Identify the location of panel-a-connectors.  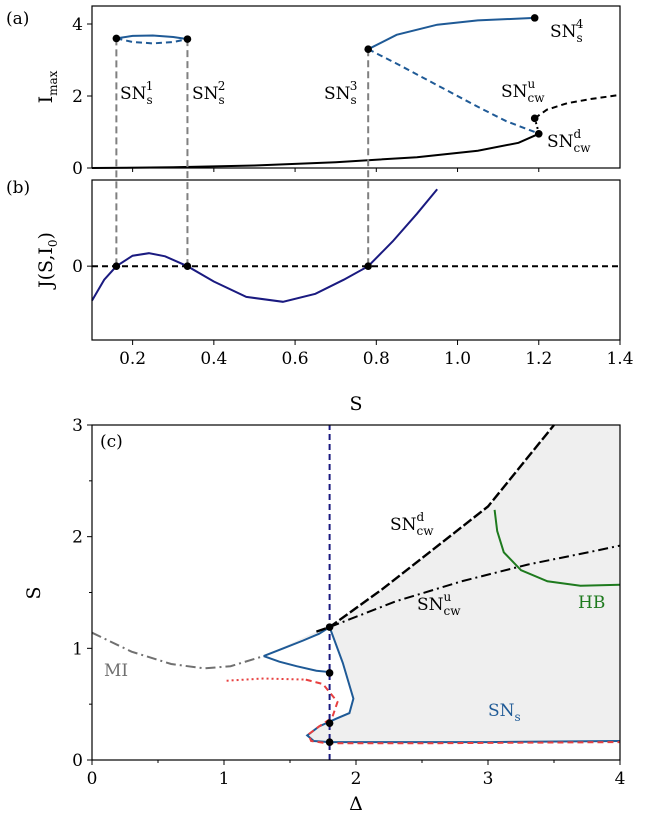
(242, 152).